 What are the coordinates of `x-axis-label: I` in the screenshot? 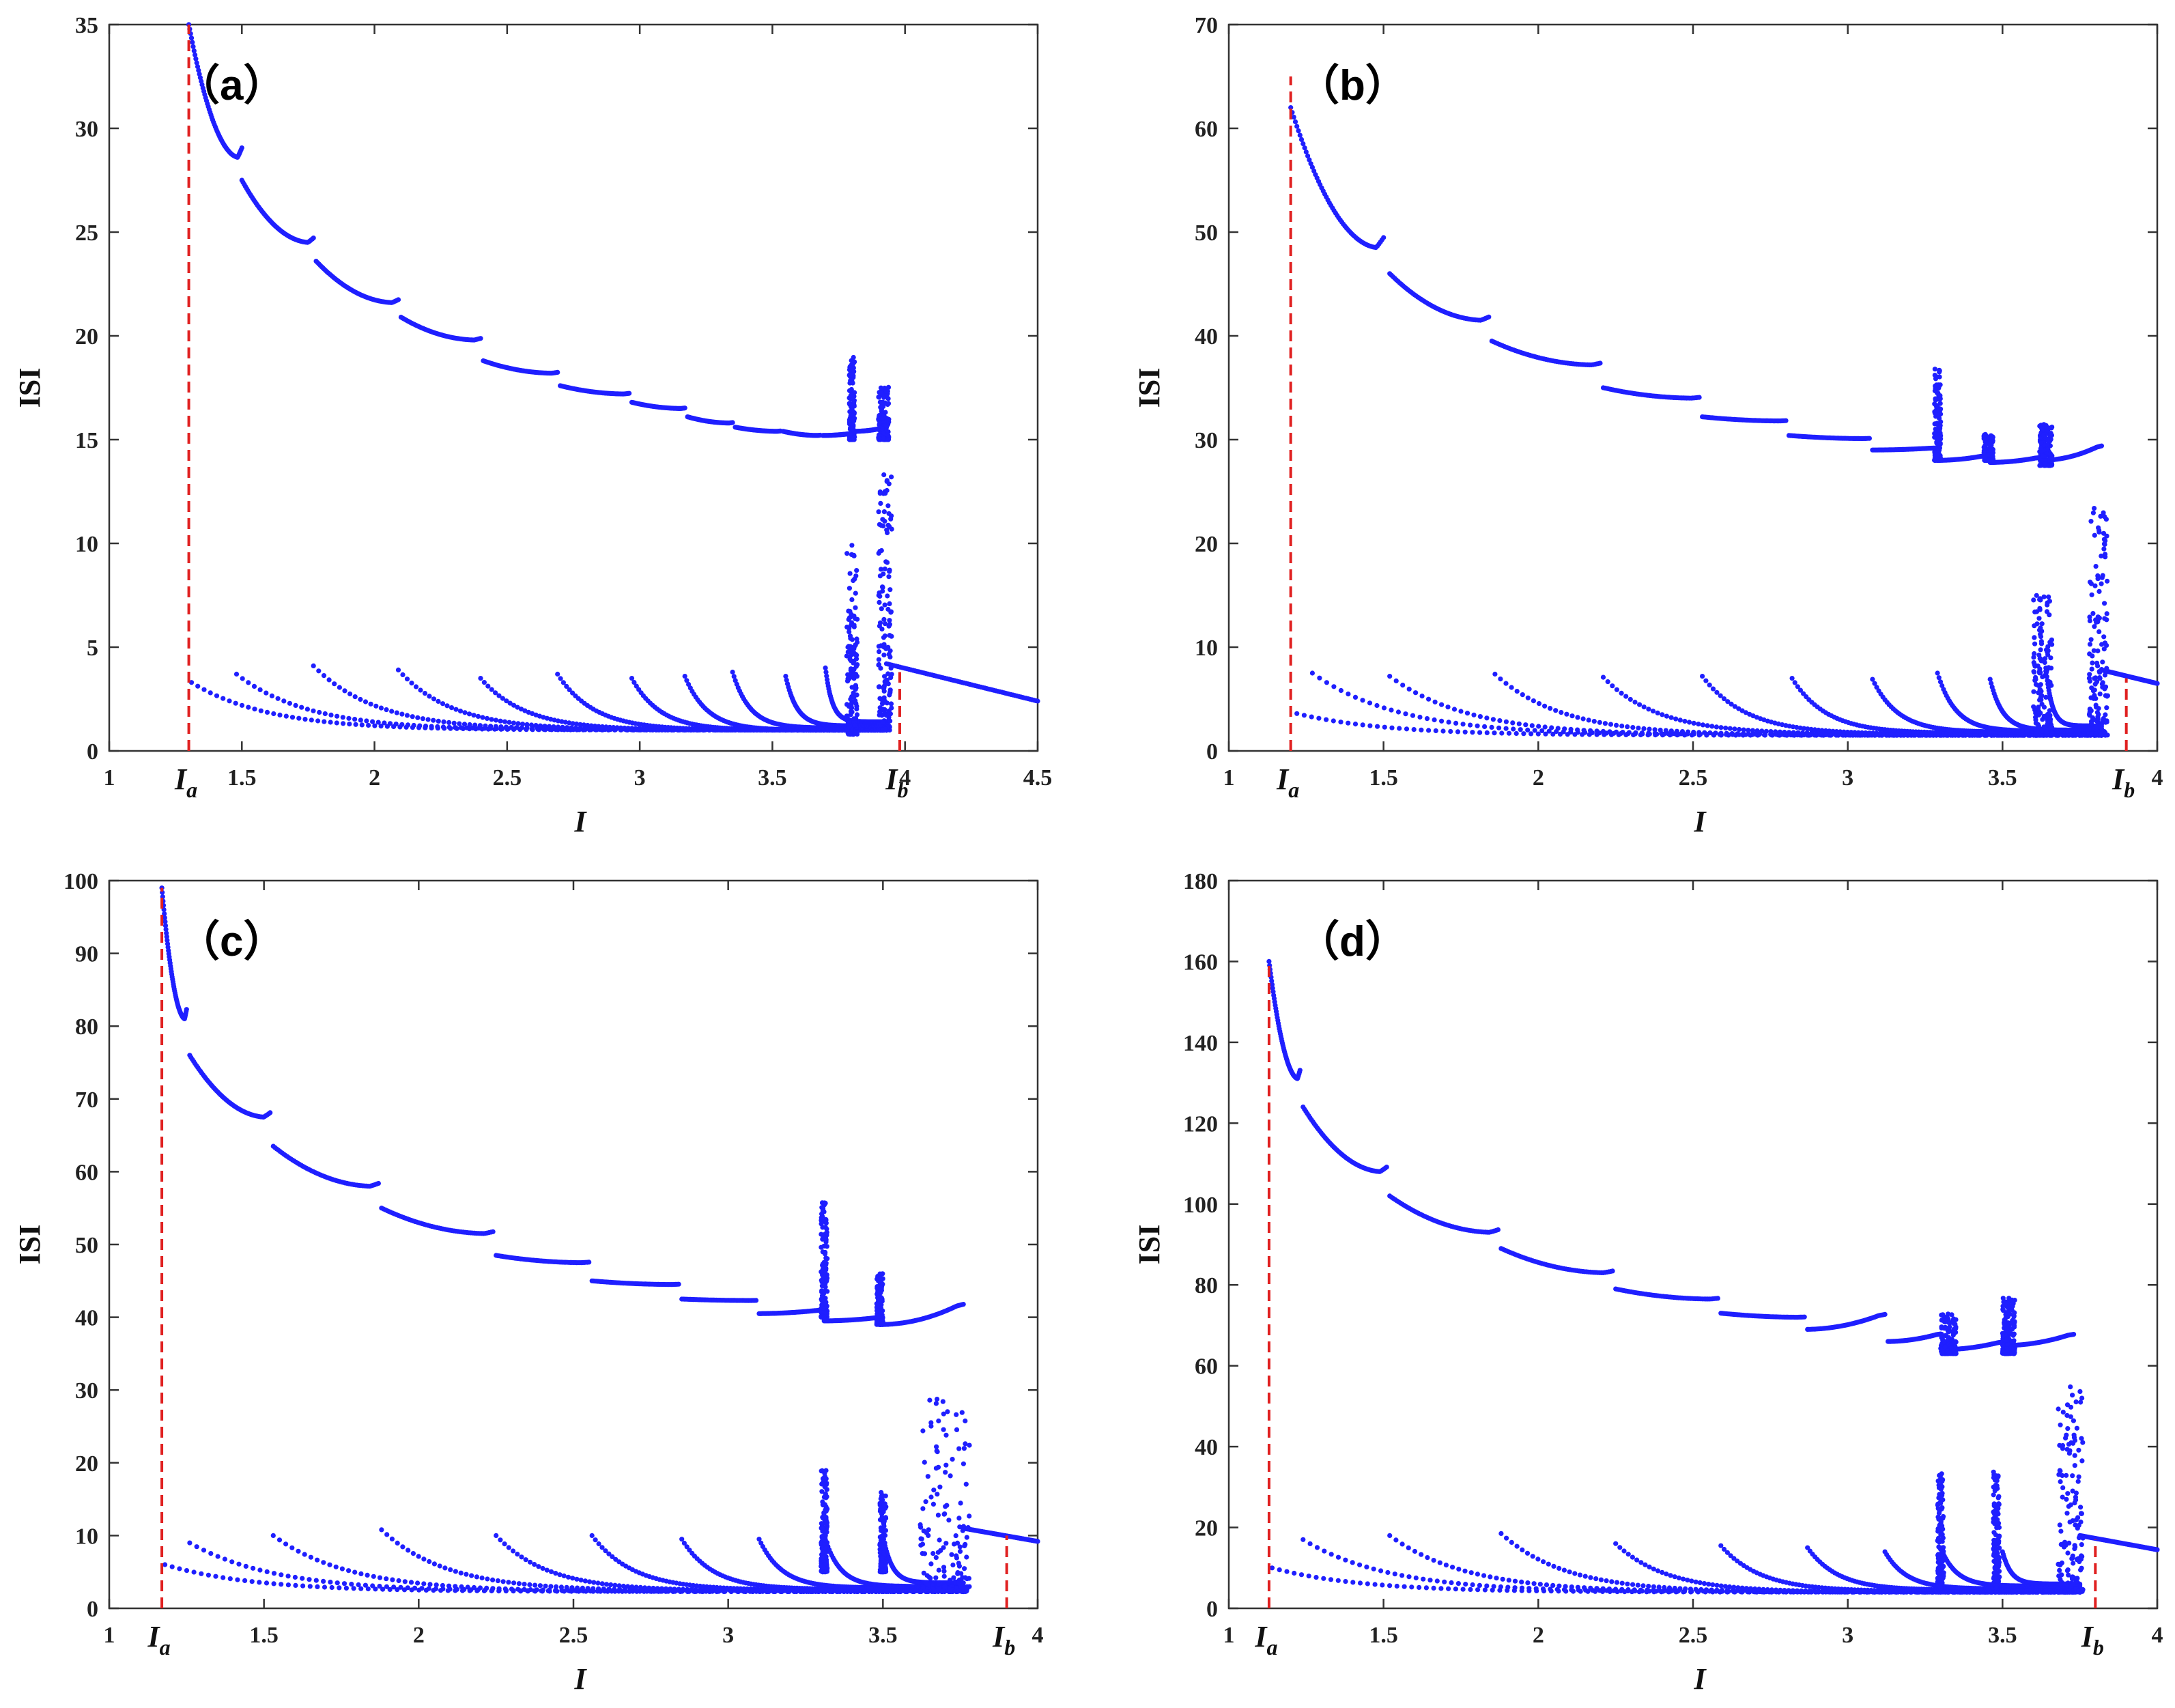 It's located at (580, 821).